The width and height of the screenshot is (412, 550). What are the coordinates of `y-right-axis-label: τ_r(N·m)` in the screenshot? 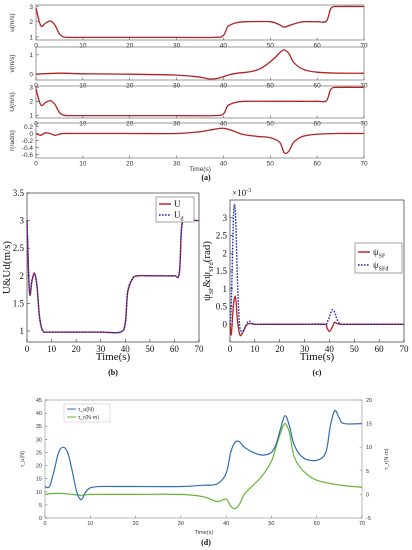 It's located at (387, 458).